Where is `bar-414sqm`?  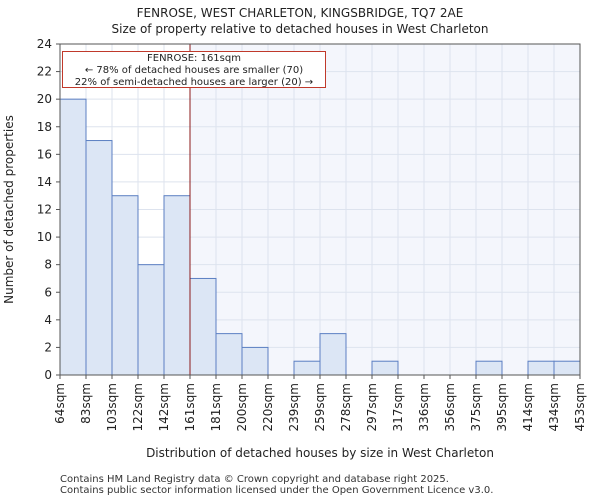 bar-414sqm is located at coordinates (541, 368).